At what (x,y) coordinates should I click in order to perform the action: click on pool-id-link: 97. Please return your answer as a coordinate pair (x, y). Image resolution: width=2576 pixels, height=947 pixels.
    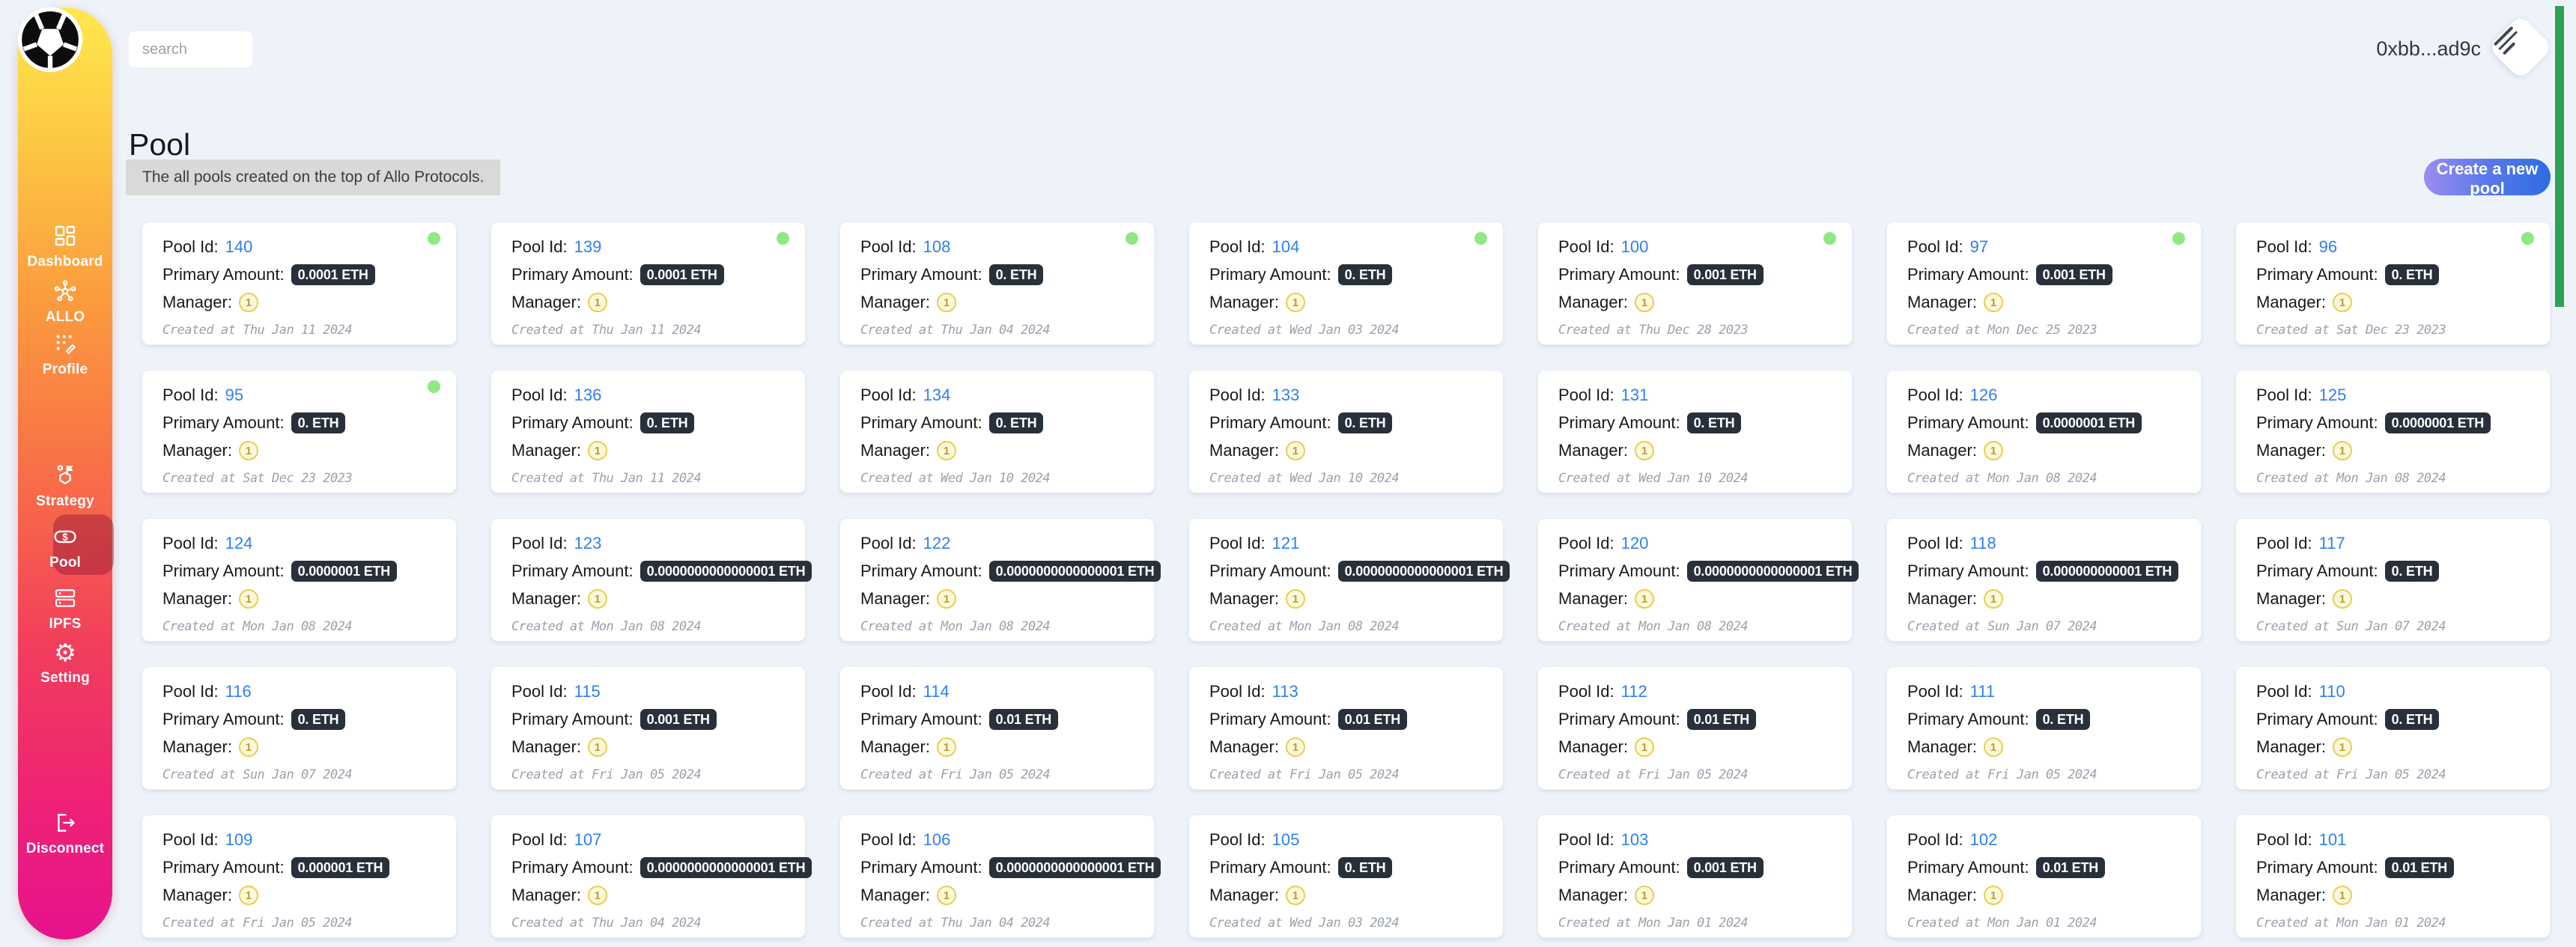
    Looking at the image, I should click on (1979, 246).